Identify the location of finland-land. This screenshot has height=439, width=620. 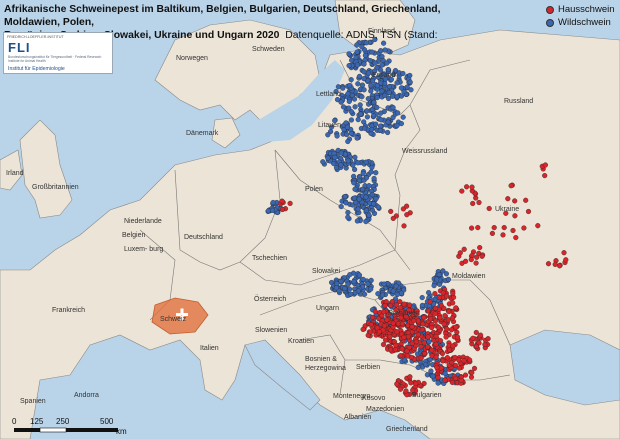
(375, 28).